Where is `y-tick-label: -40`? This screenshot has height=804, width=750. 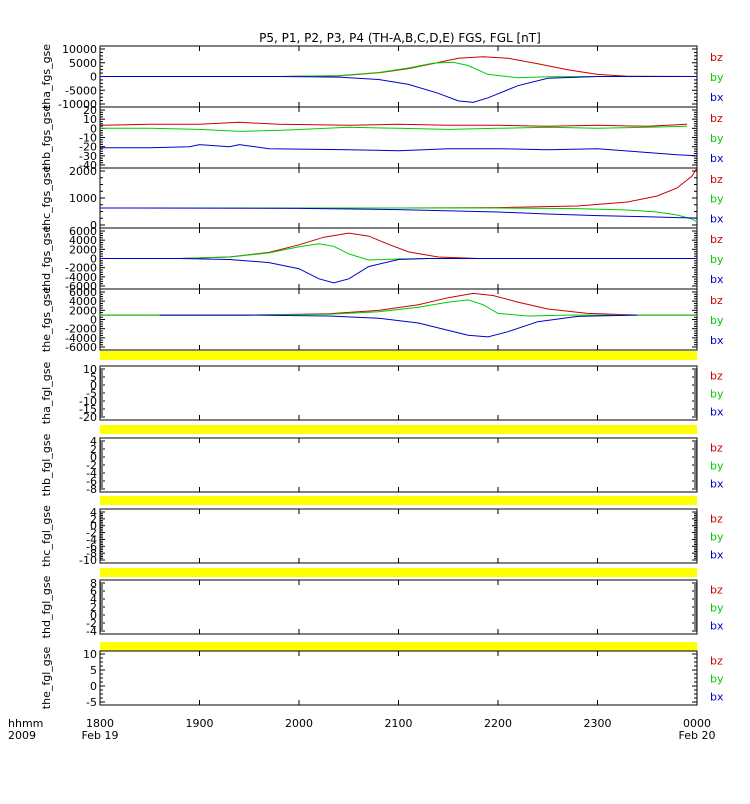
y-tick-label: -40 is located at coordinates (88, 165).